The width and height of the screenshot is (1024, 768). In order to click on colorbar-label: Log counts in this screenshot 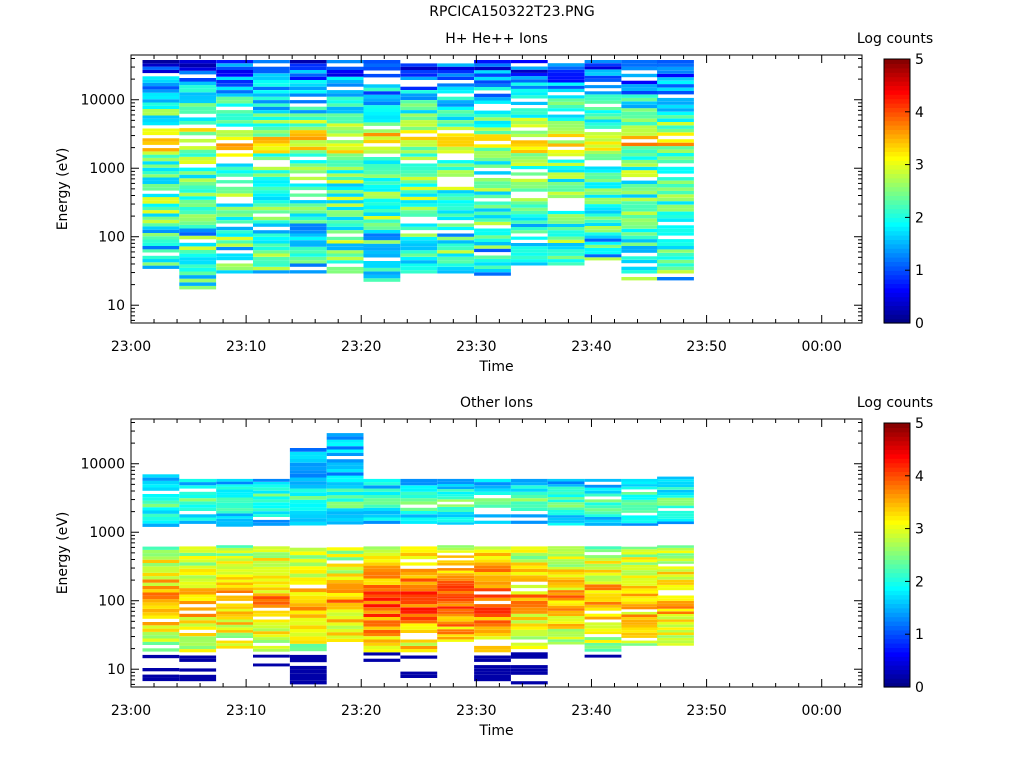, I will do `click(895, 403)`.